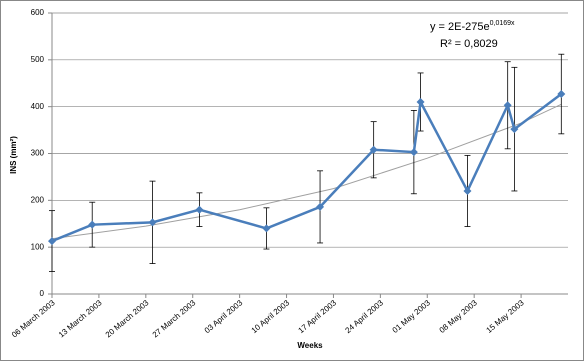  What do you see at coordinates (42, 293) in the screenshot?
I see `y-tick-label: 0` at bounding box center [42, 293].